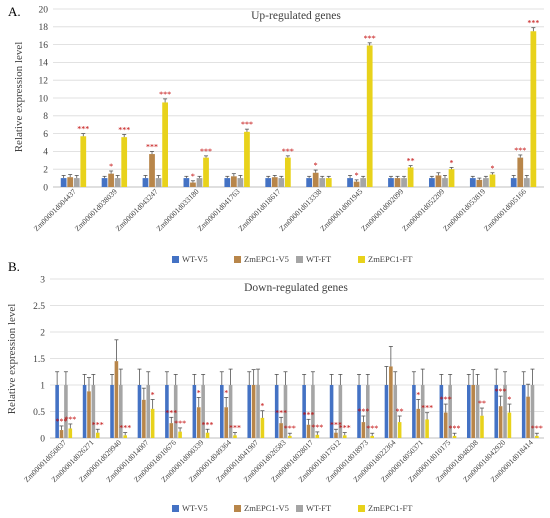  I want to click on y-tick-label: 3, so click(42, 280).